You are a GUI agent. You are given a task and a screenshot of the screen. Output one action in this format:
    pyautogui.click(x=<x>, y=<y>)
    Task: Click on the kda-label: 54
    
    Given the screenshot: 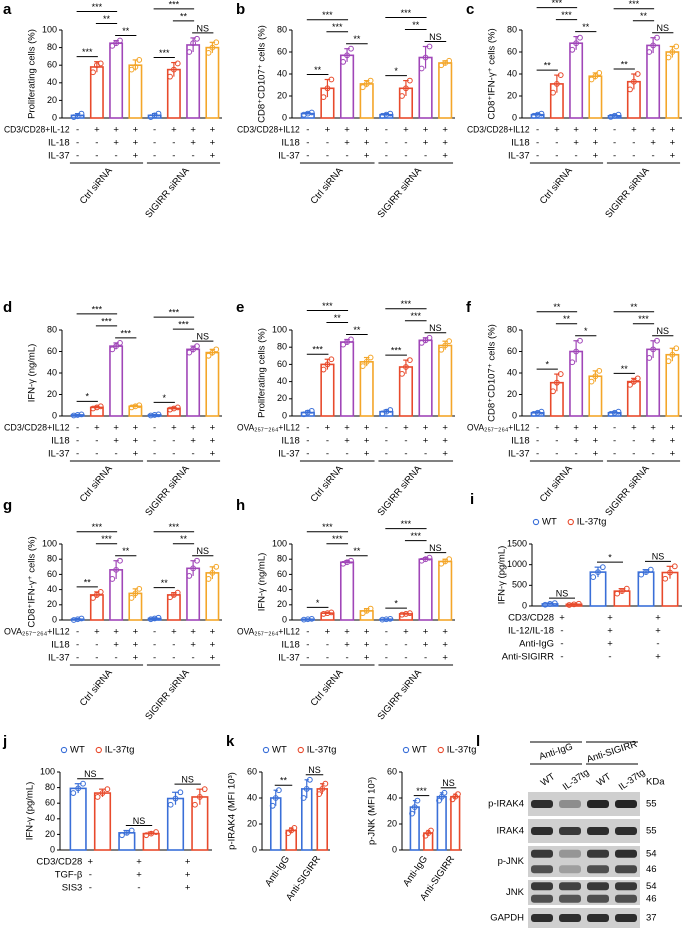 What is the action you would take?
    pyautogui.click(x=651, y=853)
    